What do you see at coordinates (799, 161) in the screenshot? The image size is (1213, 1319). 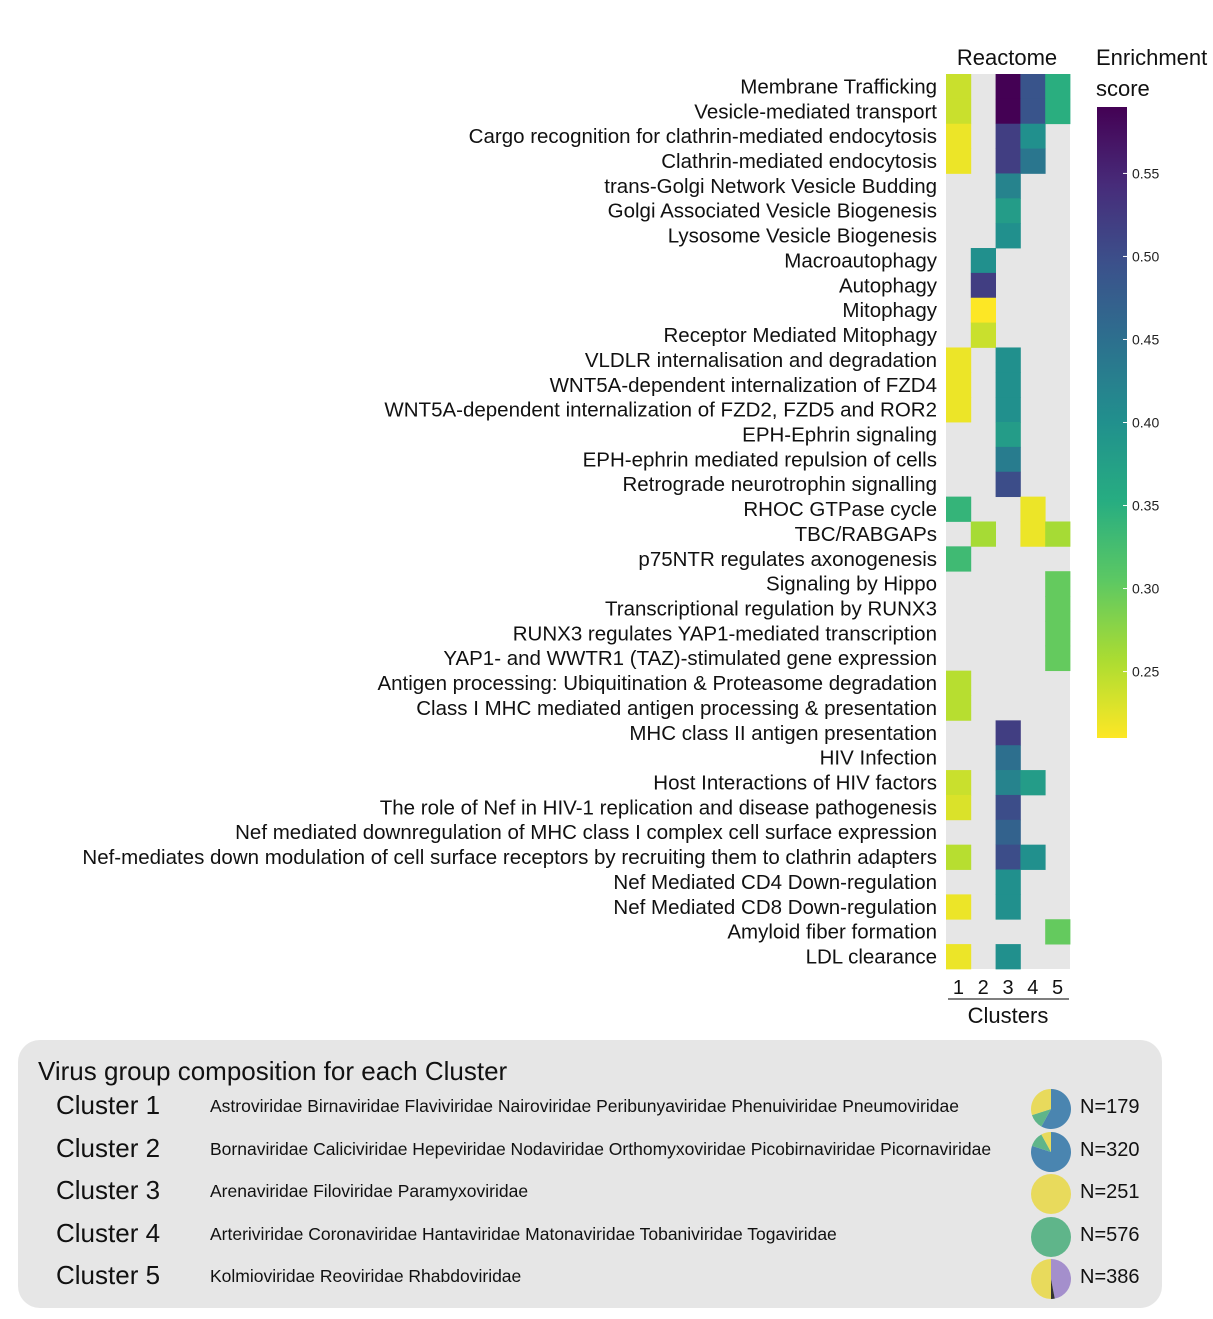 I see `row-label: Clathrin-mediated endocytosis` at bounding box center [799, 161].